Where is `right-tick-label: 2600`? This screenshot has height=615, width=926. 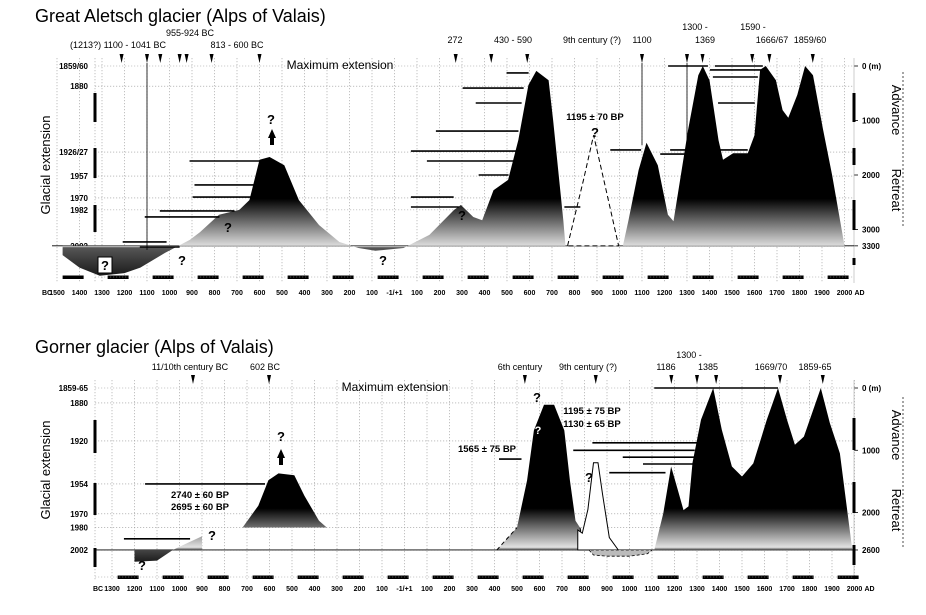
right-tick-label: 2600 is located at coordinates (871, 550).